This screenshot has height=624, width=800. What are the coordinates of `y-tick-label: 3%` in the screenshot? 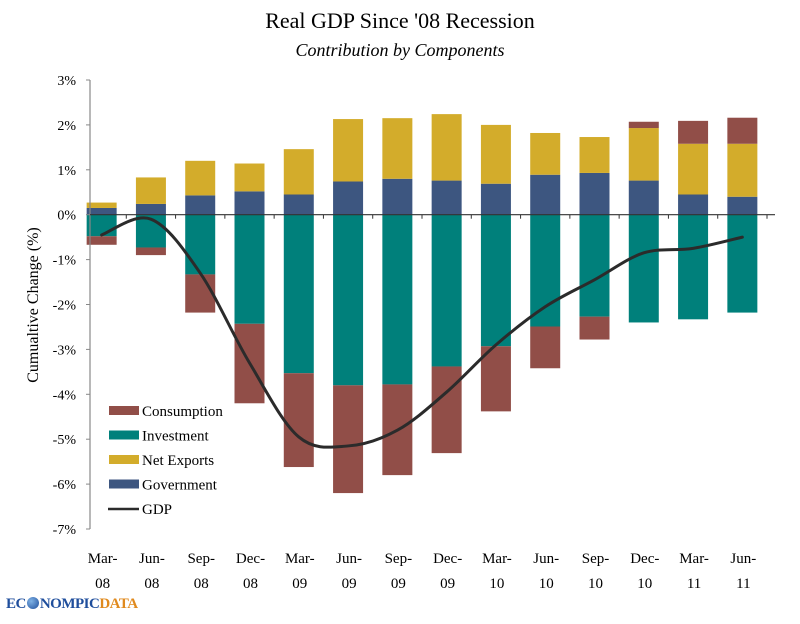 It's located at (66, 81).